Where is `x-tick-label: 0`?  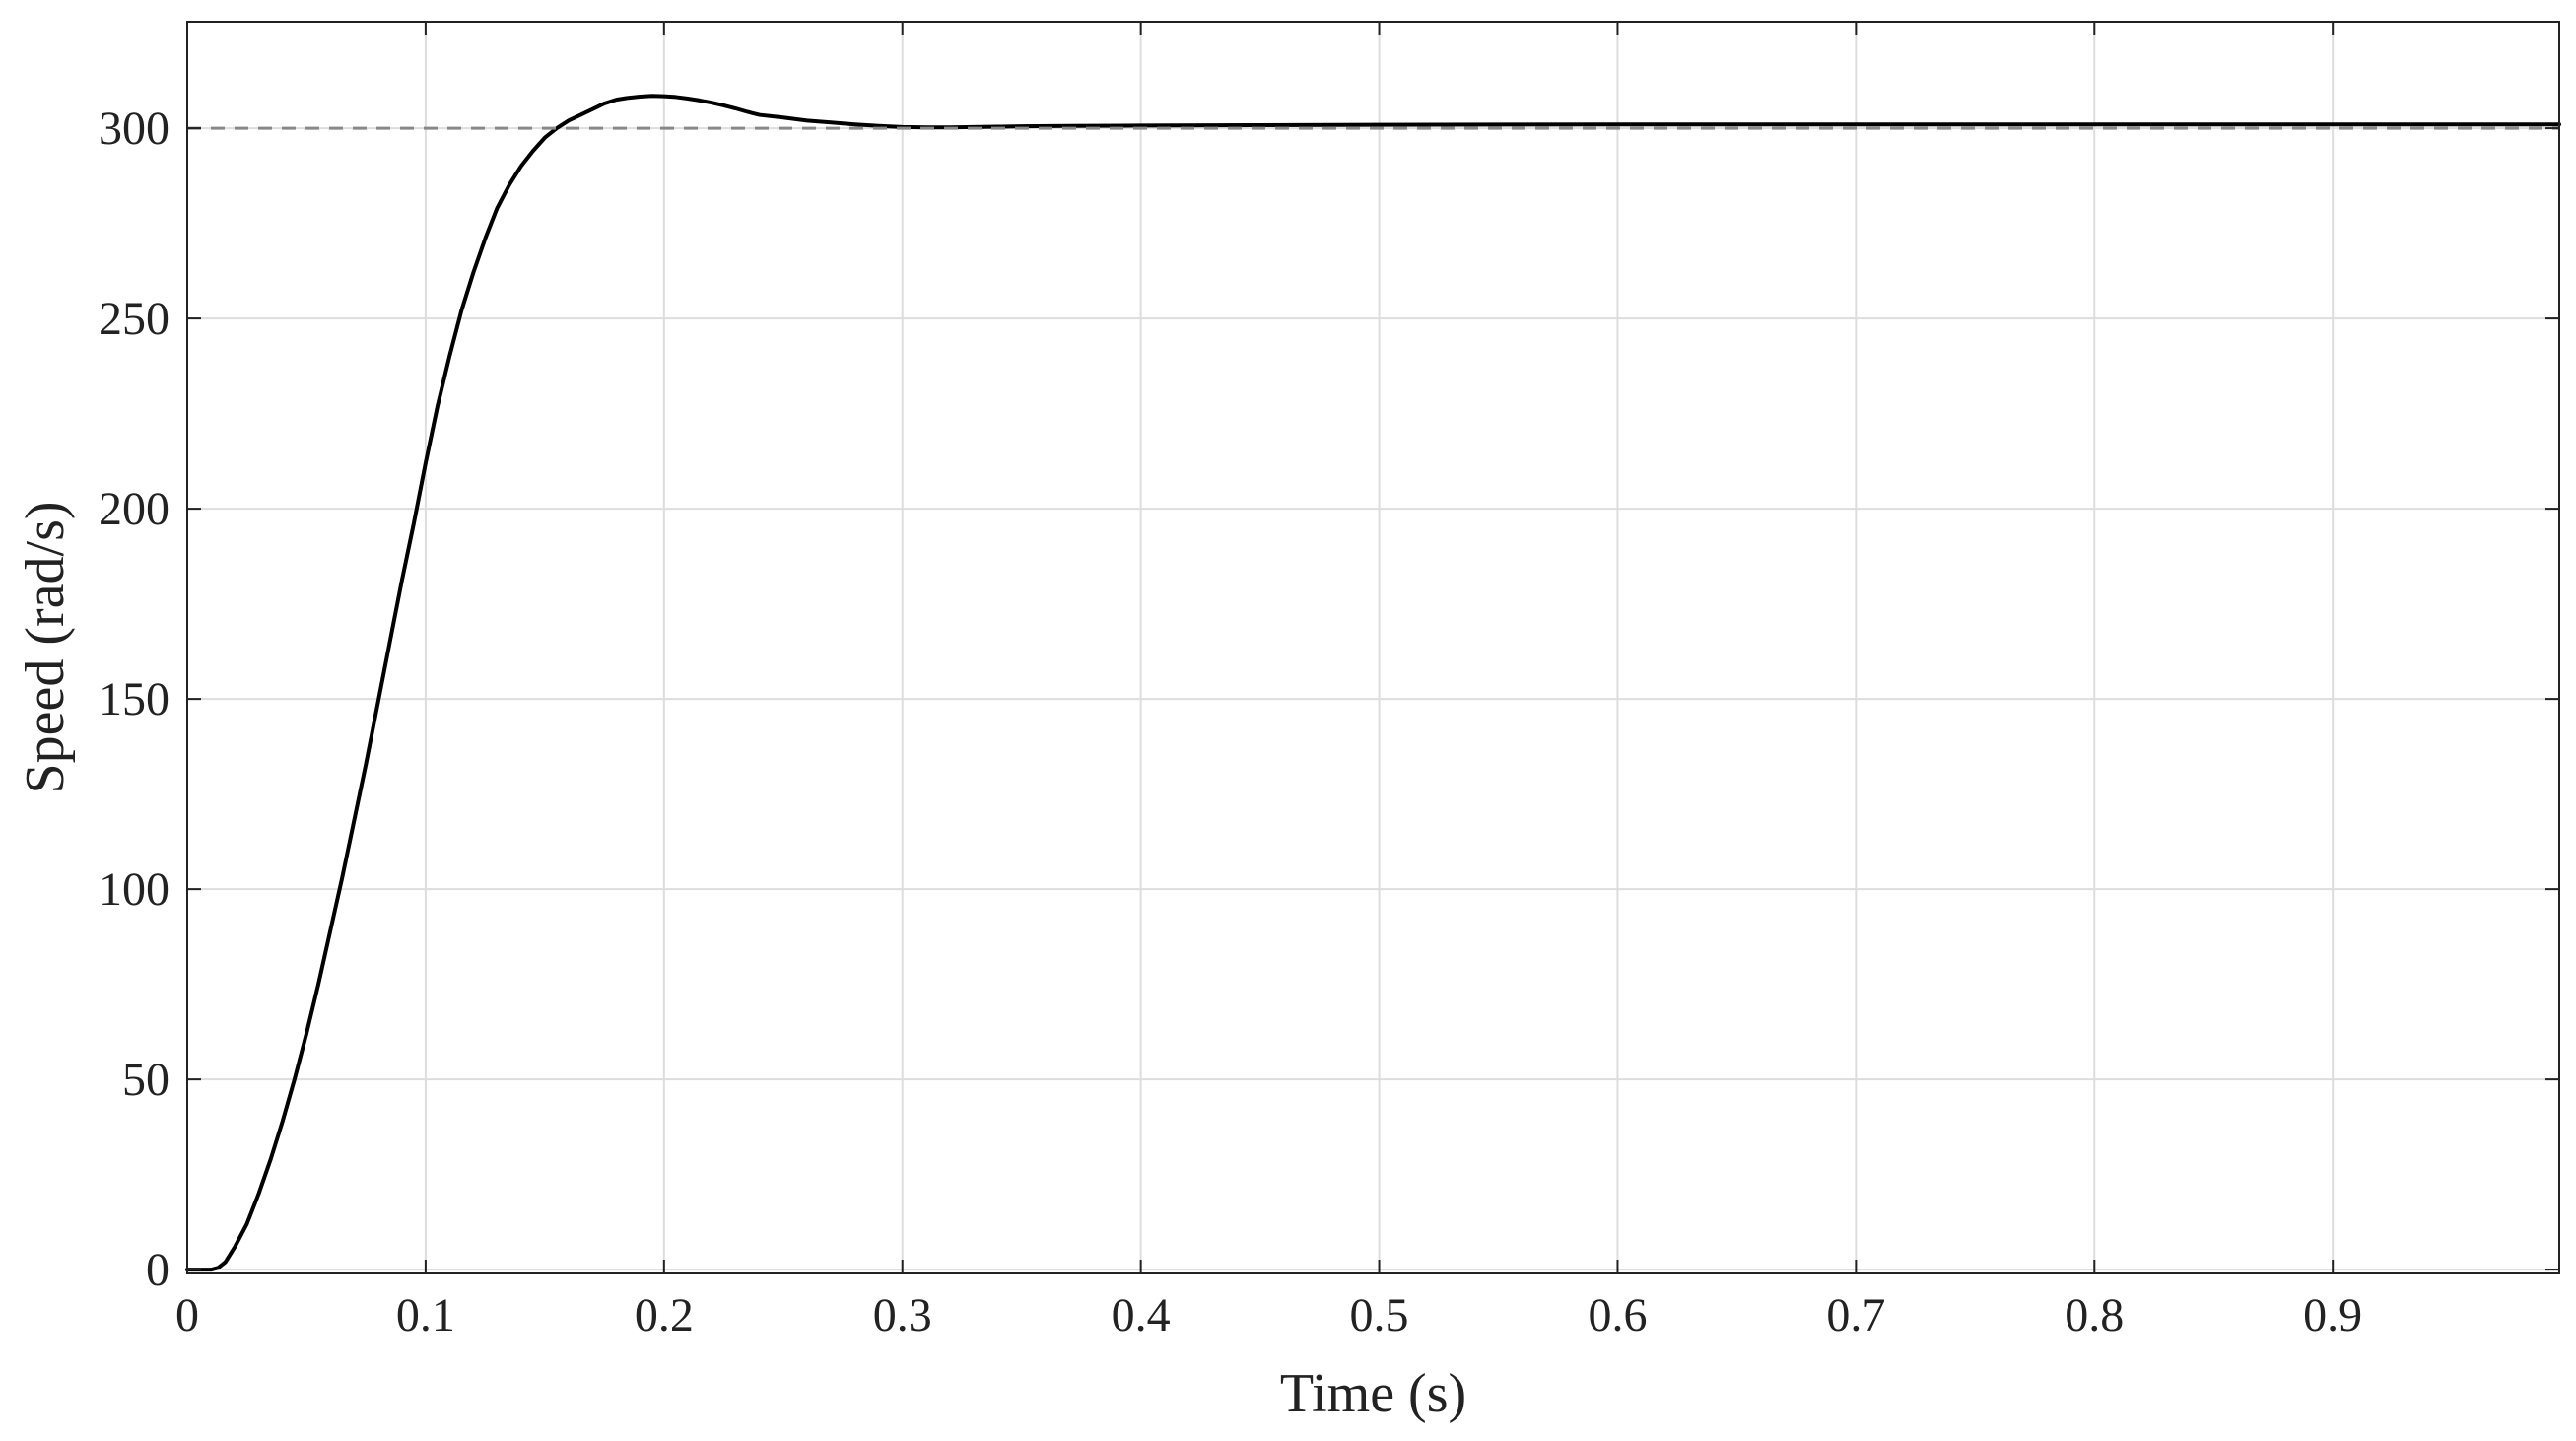 x-tick-label: 0 is located at coordinates (187, 1315).